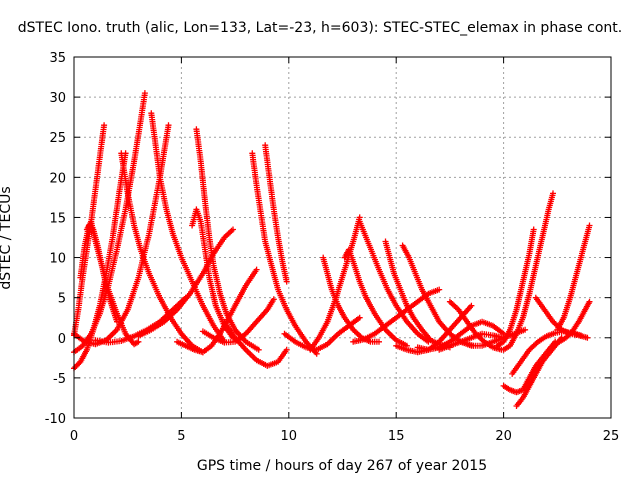 The width and height of the screenshot is (640, 480). What do you see at coordinates (74, 436) in the screenshot?
I see `x-tick-label: 0` at bounding box center [74, 436].